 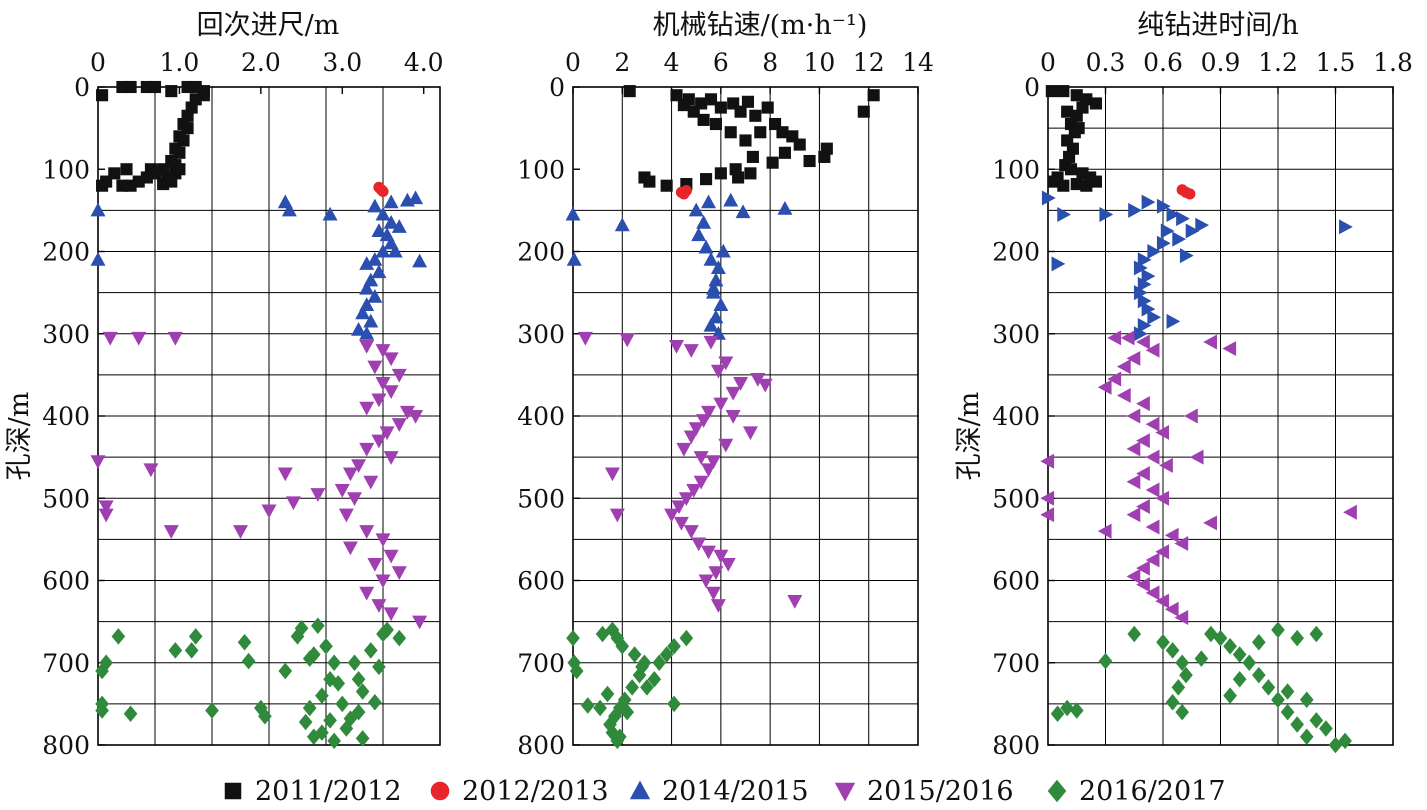 What do you see at coordinates (751, 138) in the screenshot?
I see `series-2011-2012` at bounding box center [751, 138].